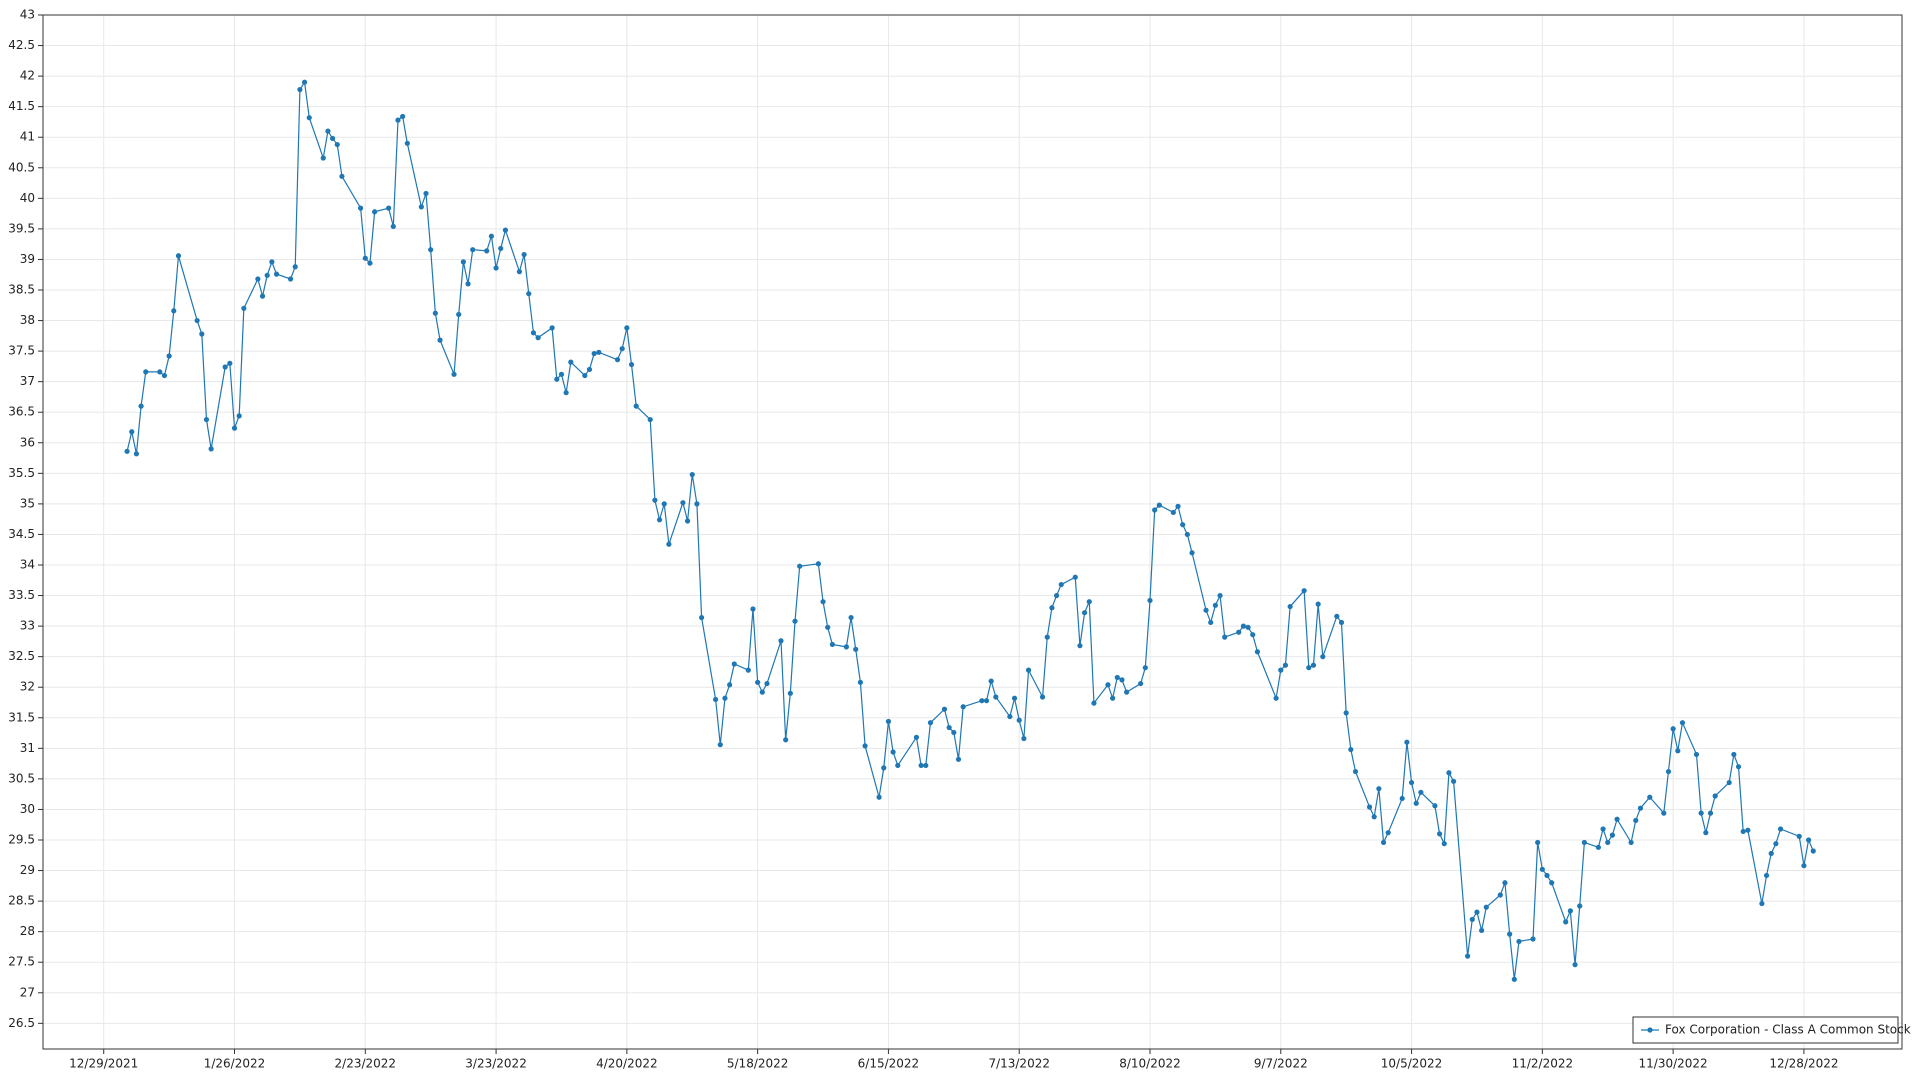 The width and height of the screenshot is (1920, 1080). Describe the element at coordinates (1019, 1064) in the screenshot. I see `x-tick-label: 7/13/2022` at that location.